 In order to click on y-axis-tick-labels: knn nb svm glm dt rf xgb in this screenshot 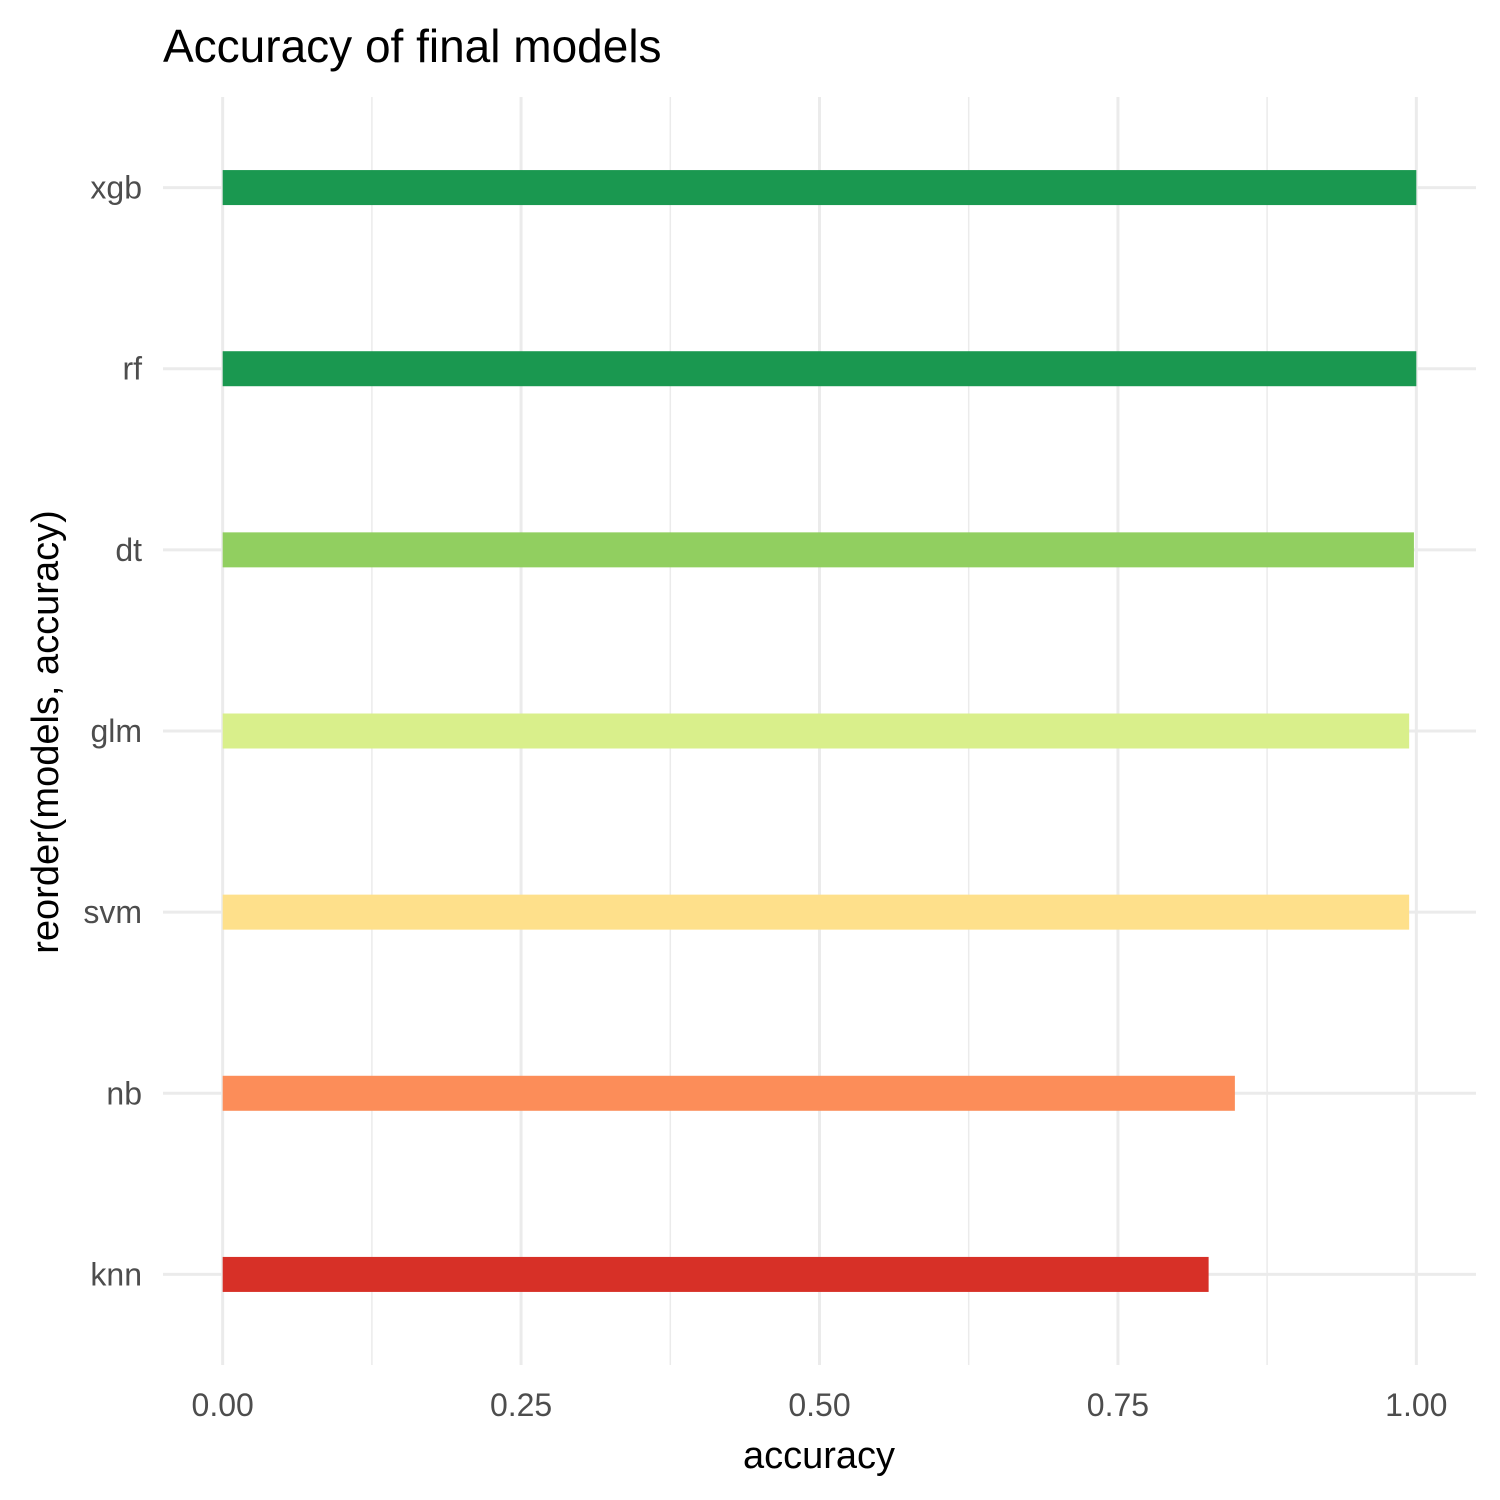, I will do `click(112, 731)`.